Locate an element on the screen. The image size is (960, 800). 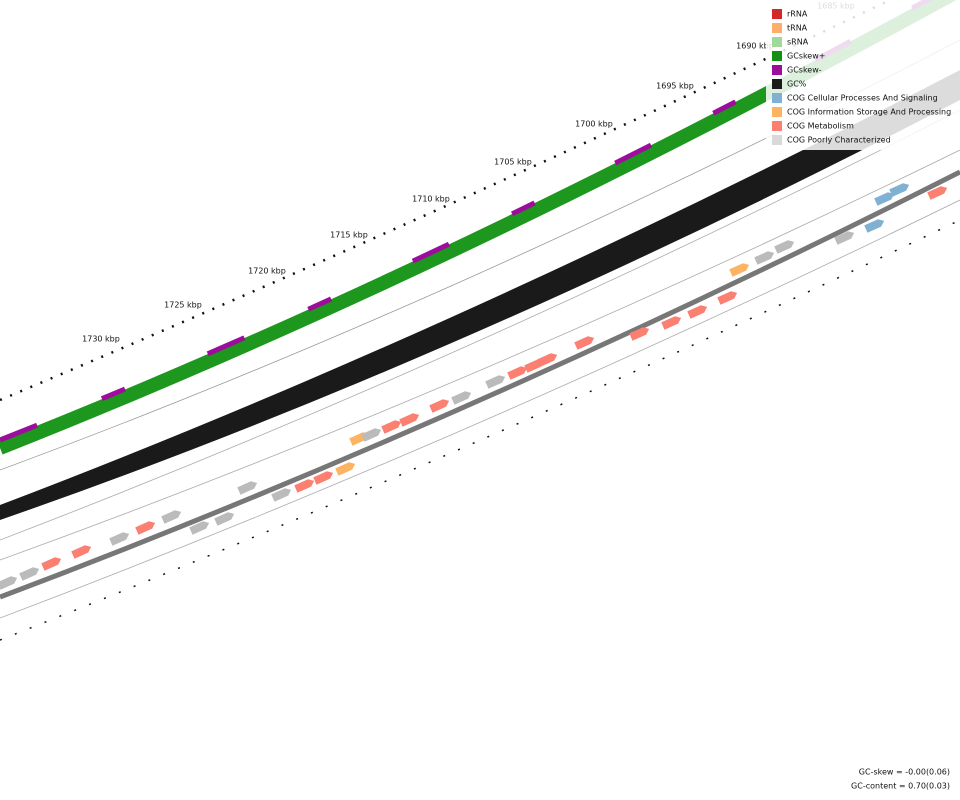
legend-label: tRNA is located at coordinates (797, 28).